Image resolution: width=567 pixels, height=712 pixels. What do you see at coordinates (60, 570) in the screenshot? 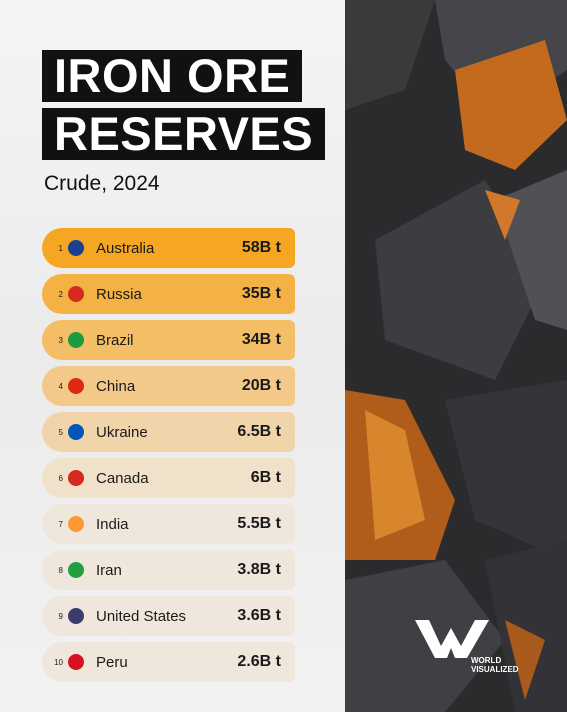
I see `rank: 8` at bounding box center [60, 570].